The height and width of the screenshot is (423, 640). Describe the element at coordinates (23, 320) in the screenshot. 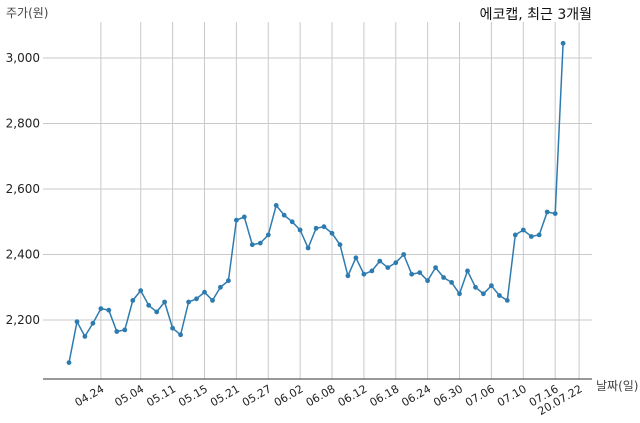

I see `y-tick-label: 2,200` at that location.